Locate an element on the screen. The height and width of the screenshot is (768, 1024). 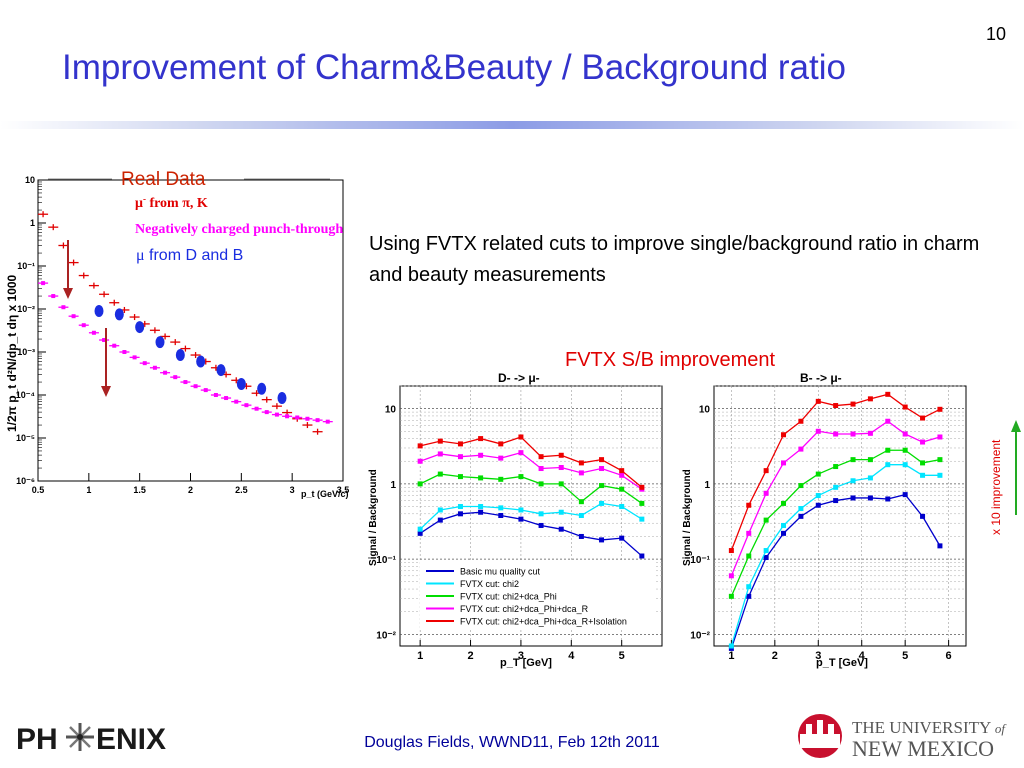
b-y-tick-label: 10⁻² is located at coordinates (700, 635).